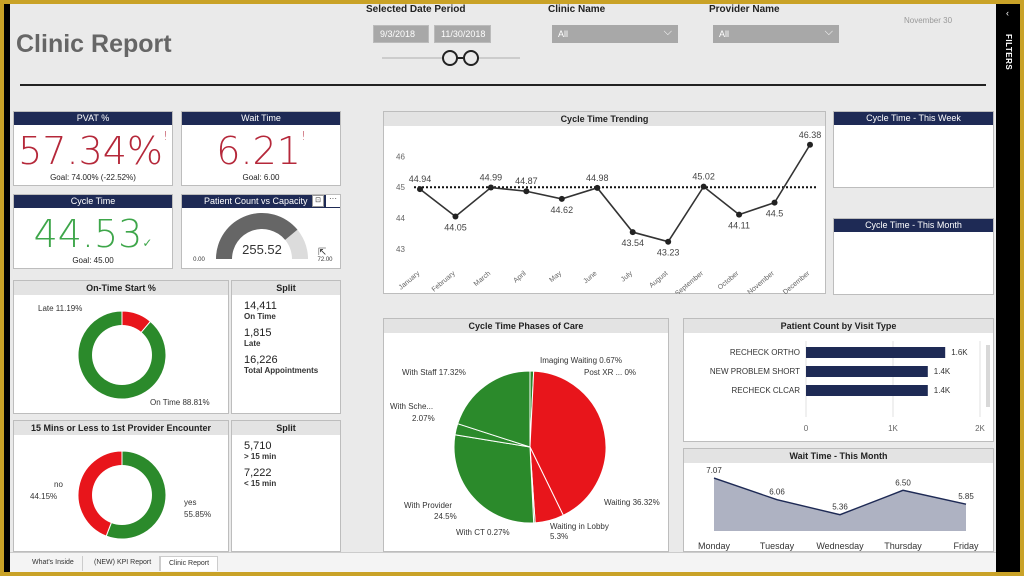  I want to click on pvat-value-text: 57.34%, so click(91, 151).